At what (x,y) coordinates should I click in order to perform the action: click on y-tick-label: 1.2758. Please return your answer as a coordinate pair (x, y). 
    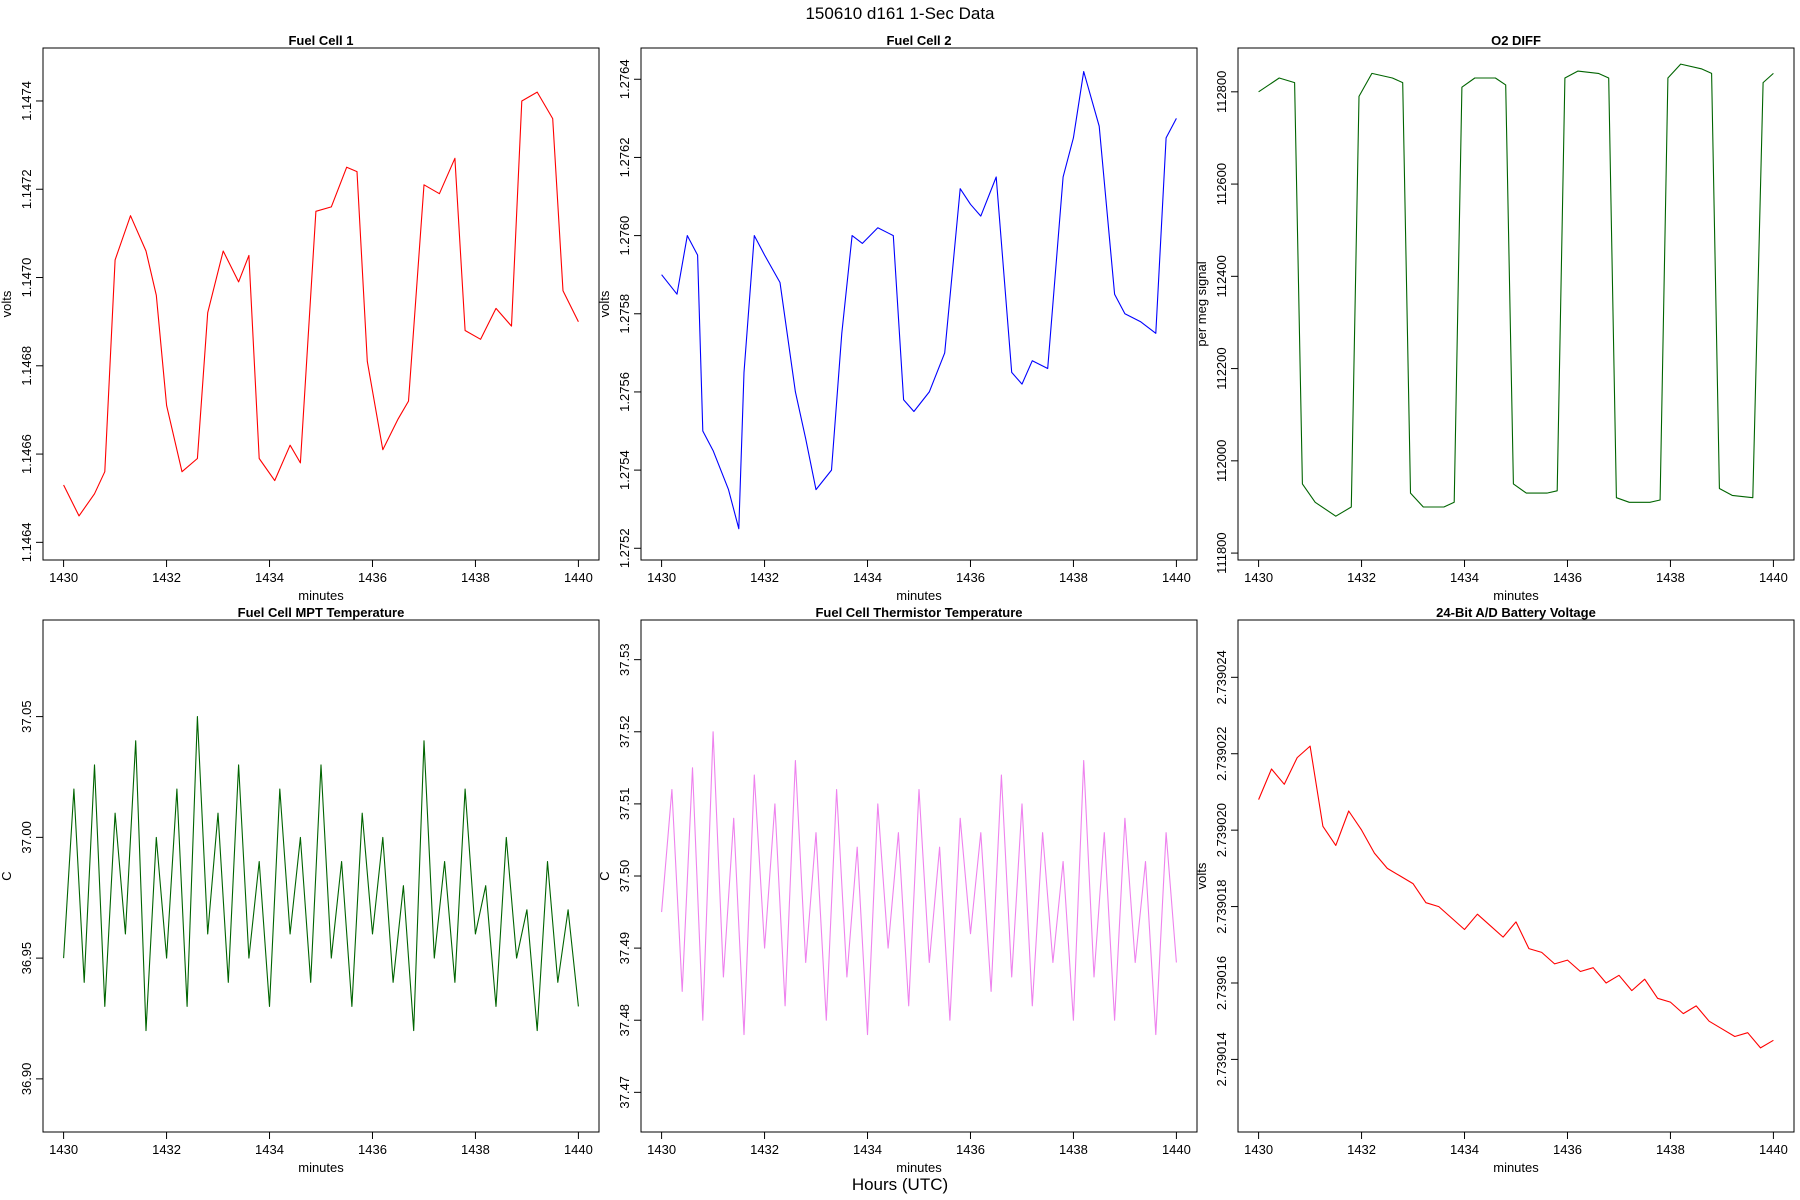
    Looking at the image, I should click on (624, 314).